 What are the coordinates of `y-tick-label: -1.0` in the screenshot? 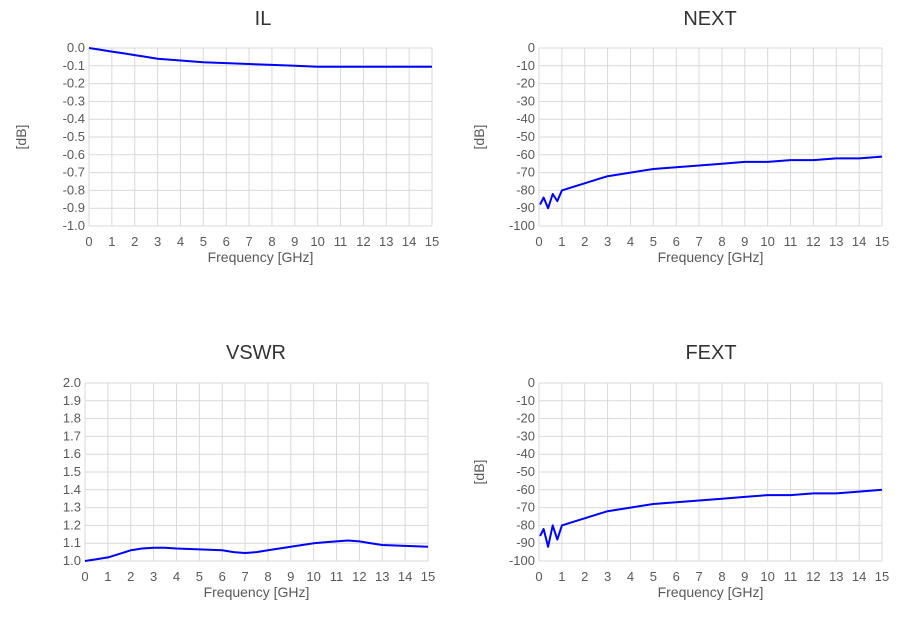 It's located at (74, 225).